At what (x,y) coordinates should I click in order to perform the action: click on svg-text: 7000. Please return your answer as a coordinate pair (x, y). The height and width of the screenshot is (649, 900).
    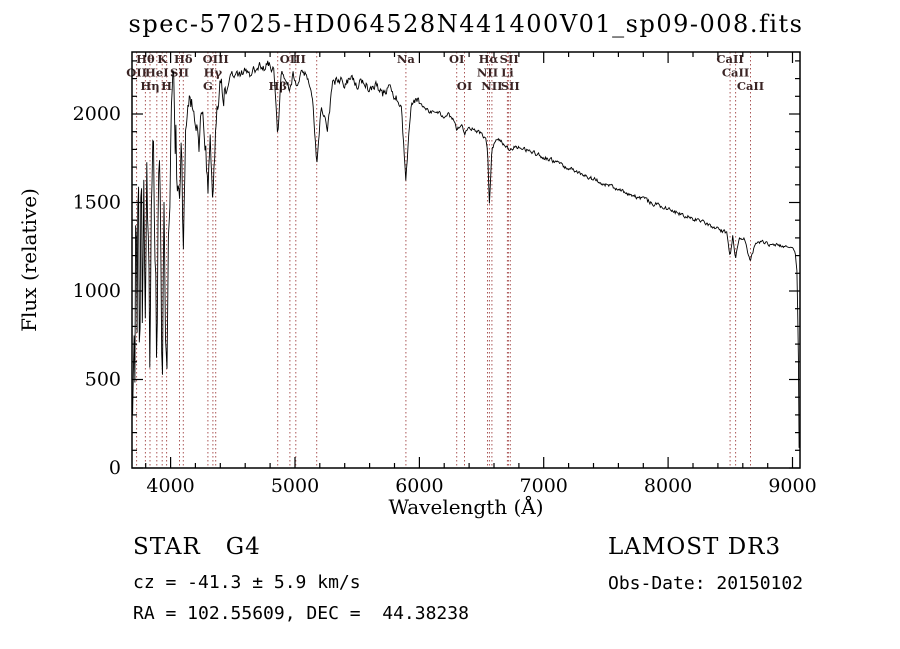
    Looking at the image, I should click on (544, 486).